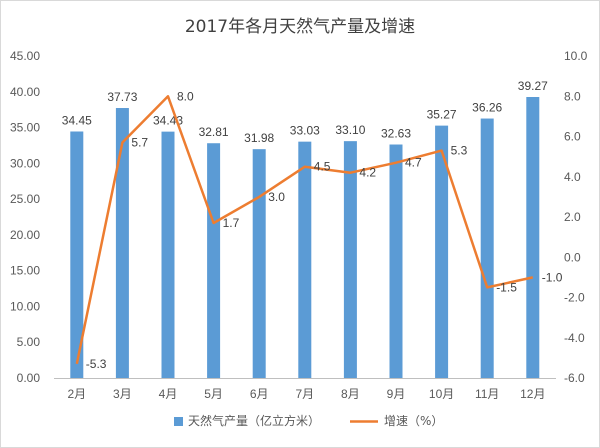 This screenshot has height=448, width=600. What do you see at coordinates (168, 394) in the screenshot?
I see `x-tick-label: 4月` at bounding box center [168, 394].